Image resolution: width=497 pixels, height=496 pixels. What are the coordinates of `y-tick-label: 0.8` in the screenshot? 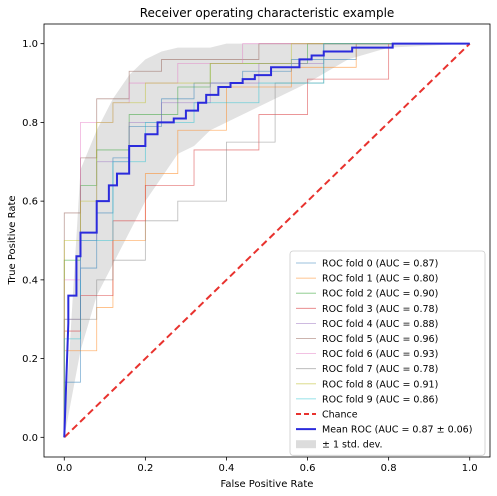 It's located at (30, 123).